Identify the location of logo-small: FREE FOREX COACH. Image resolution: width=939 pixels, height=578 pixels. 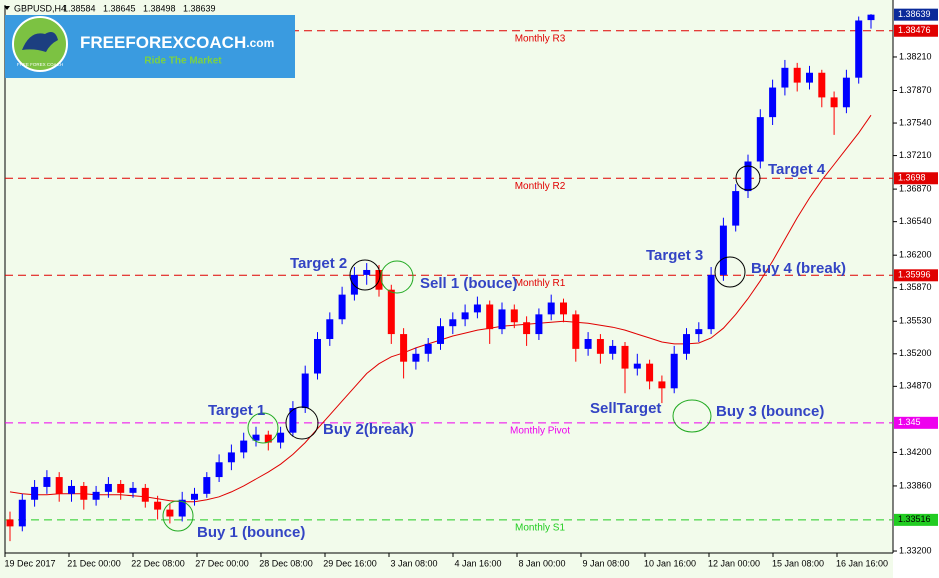
(40, 64).